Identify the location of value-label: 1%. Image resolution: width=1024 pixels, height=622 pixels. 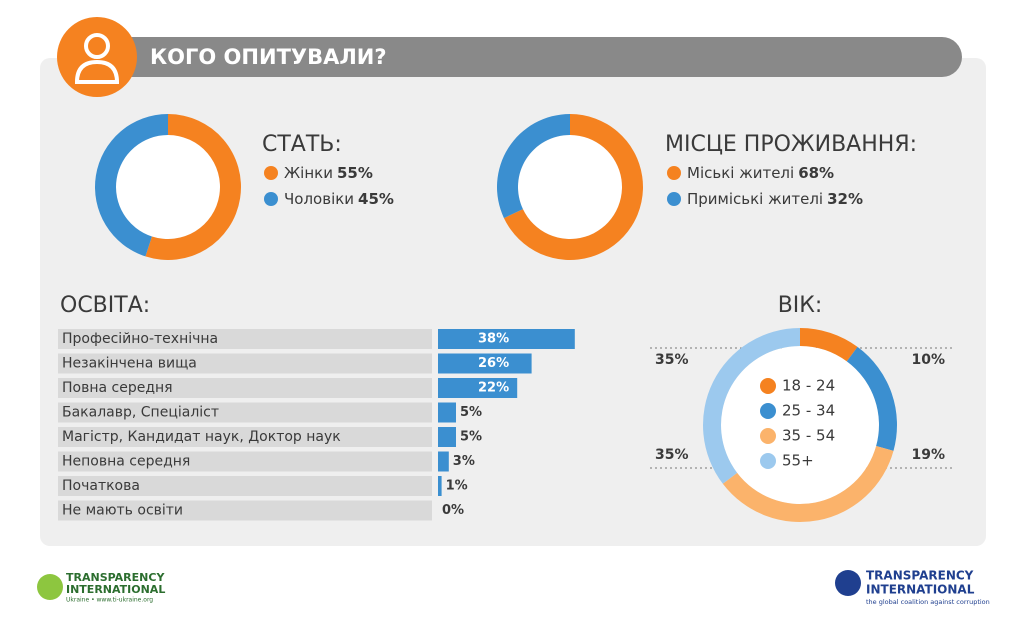
(457, 486).